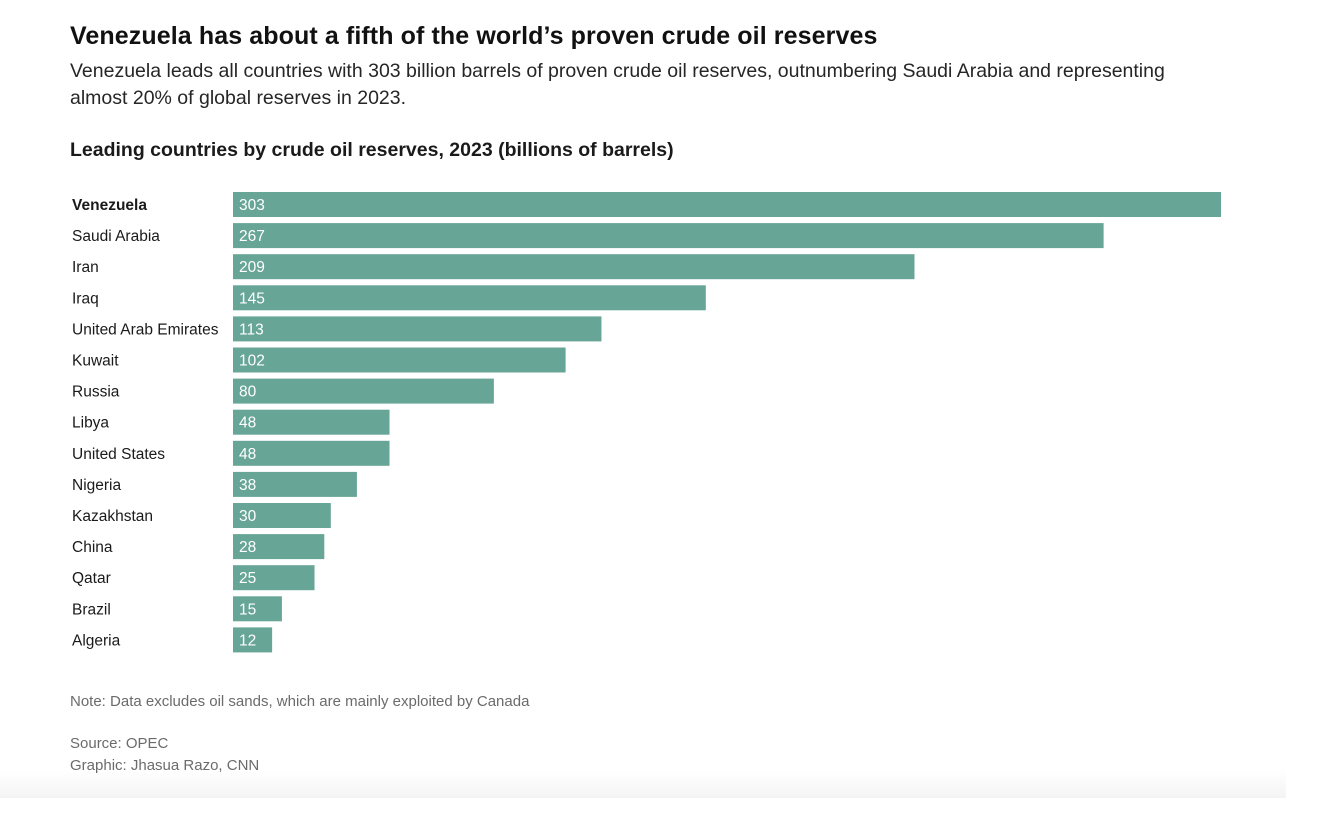 The height and width of the screenshot is (832, 1338). I want to click on category-label: Venezuela, so click(109, 205).